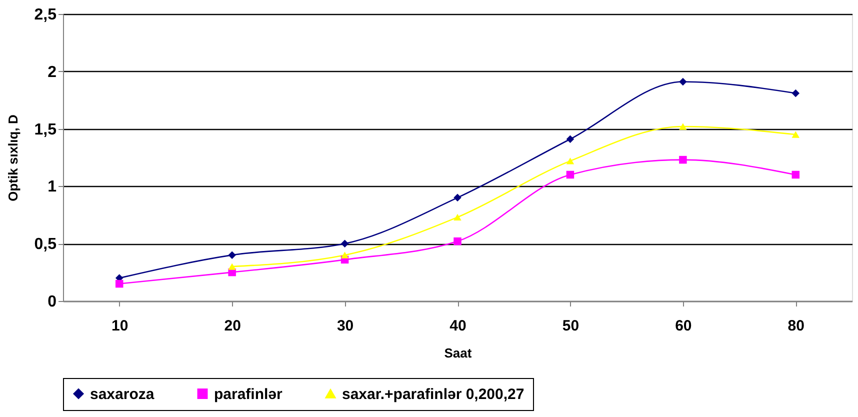 The image size is (858, 417). What do you see at coordinates (45, 245) in the screenshot?
I see `y-tick-label: 0,5` at bounding box center [45, 245].